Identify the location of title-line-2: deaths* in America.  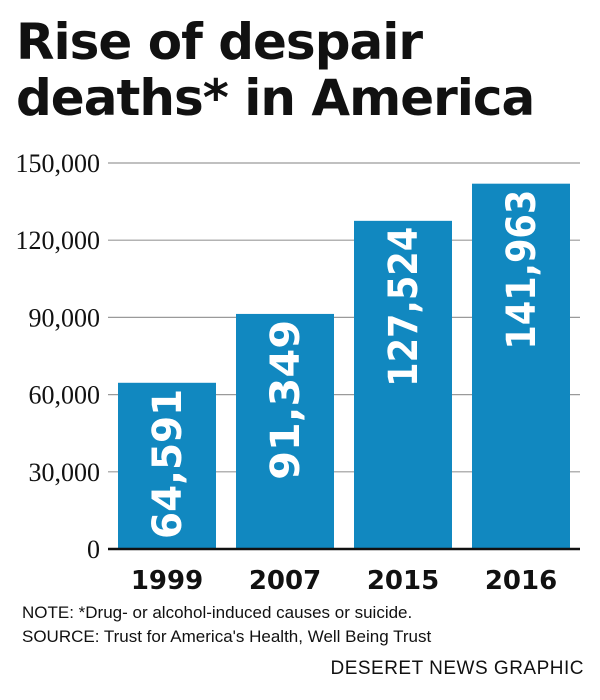
(275, 98).